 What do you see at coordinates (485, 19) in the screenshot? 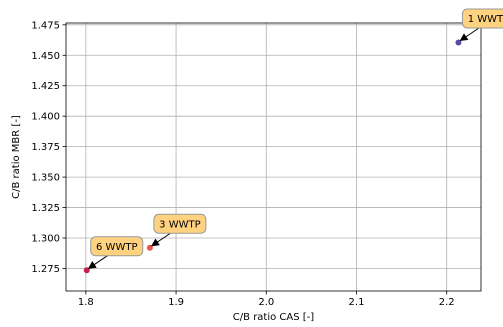
I see `annotation-label: 1 WWTP` at bounding box center [485, 19].